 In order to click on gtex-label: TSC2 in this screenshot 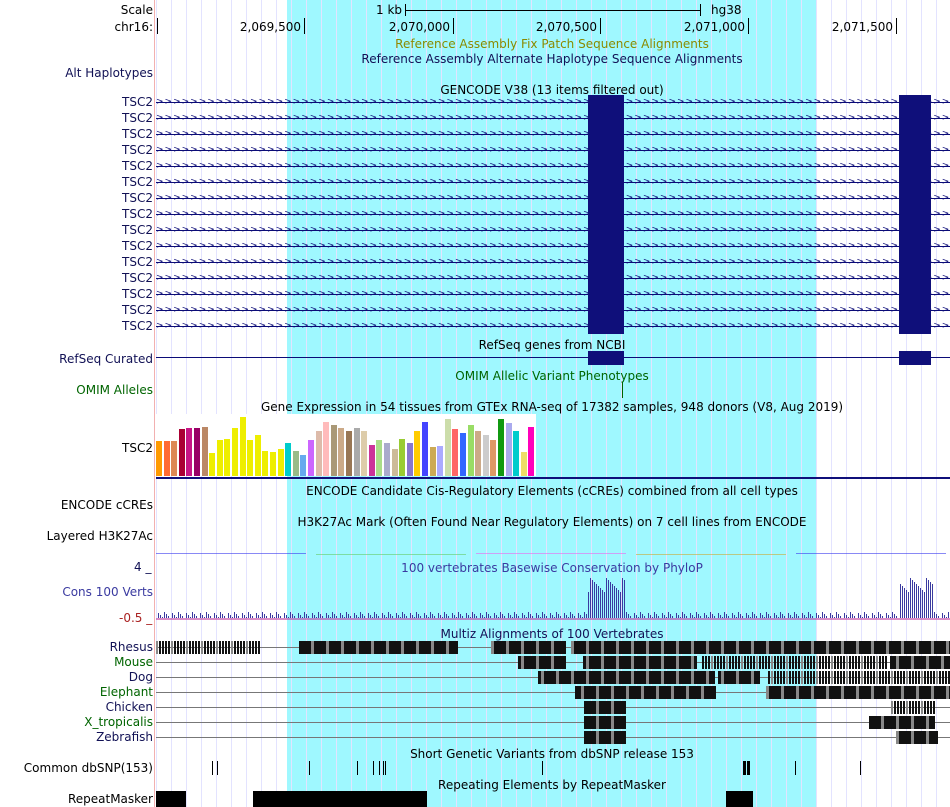, I will do `click(137, 448)`.